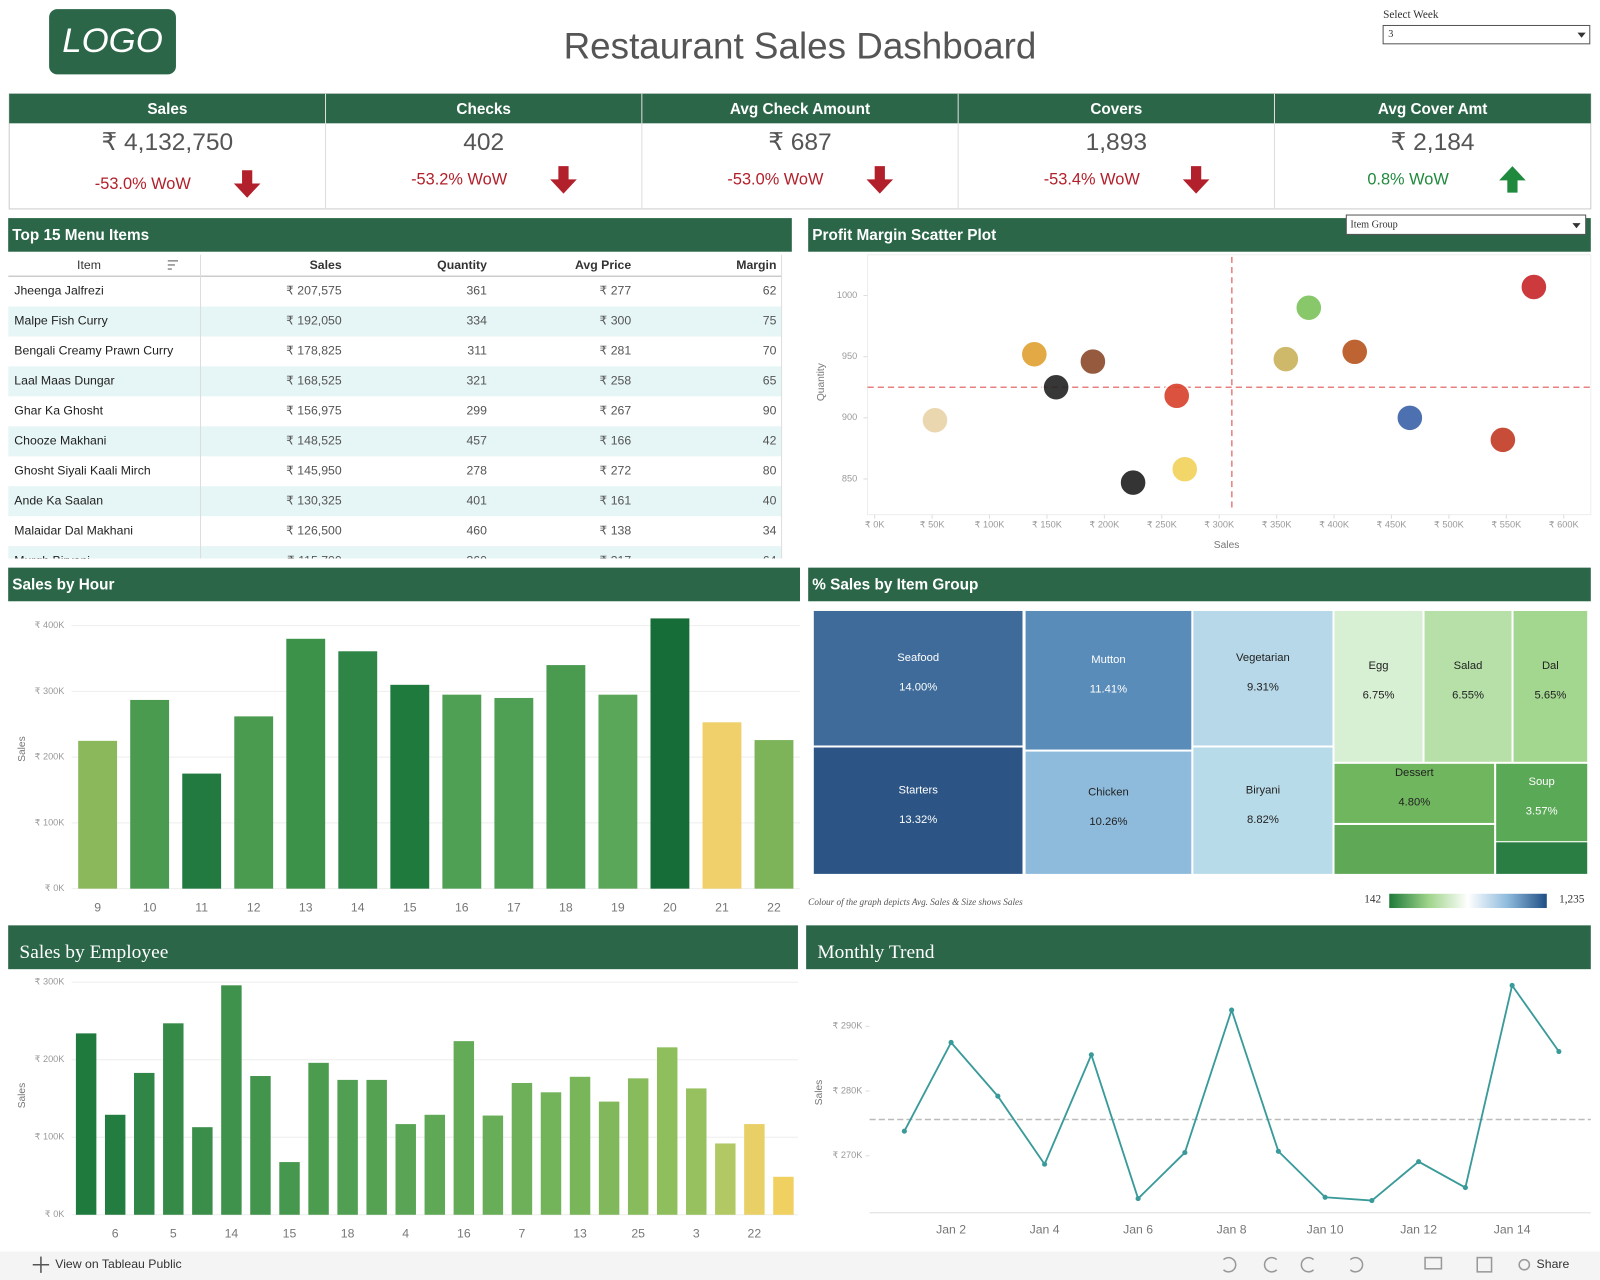 The height and width of the screenshot is (1280, 1600). Describe the element at coordinates (566, 907) in the screenshot. I see `x-tick-label: 18` at that location.